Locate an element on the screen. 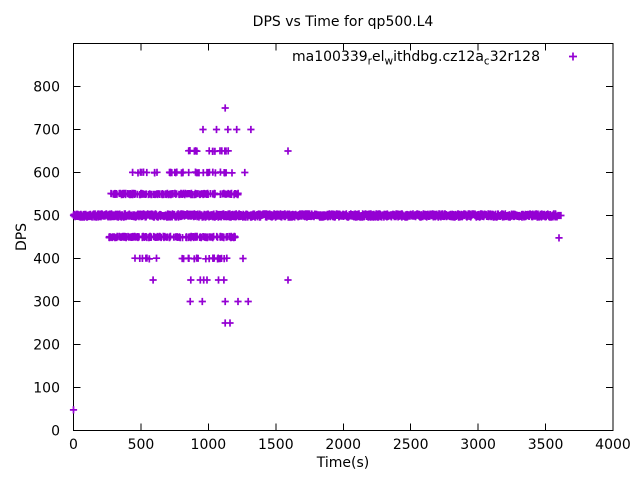  y-tick-label: 500 is located at coordinates (46, 217).